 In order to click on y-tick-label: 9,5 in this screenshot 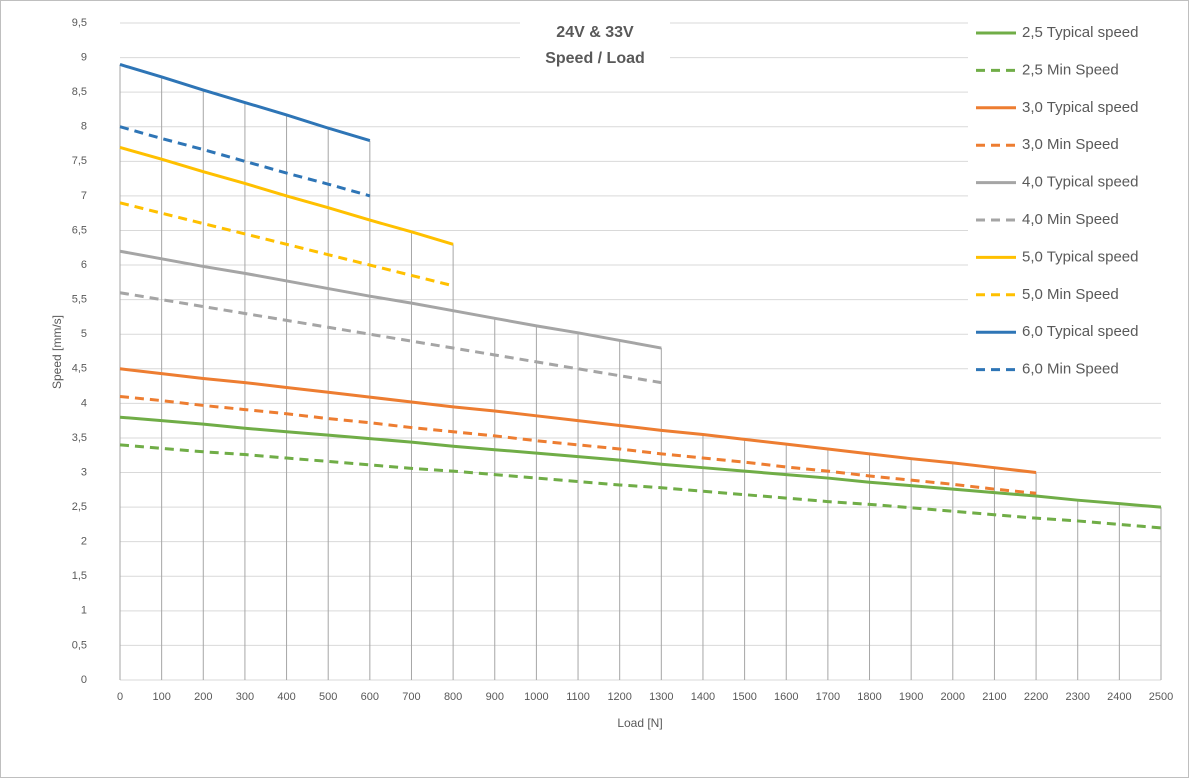, I will do `click(79, 23)`.